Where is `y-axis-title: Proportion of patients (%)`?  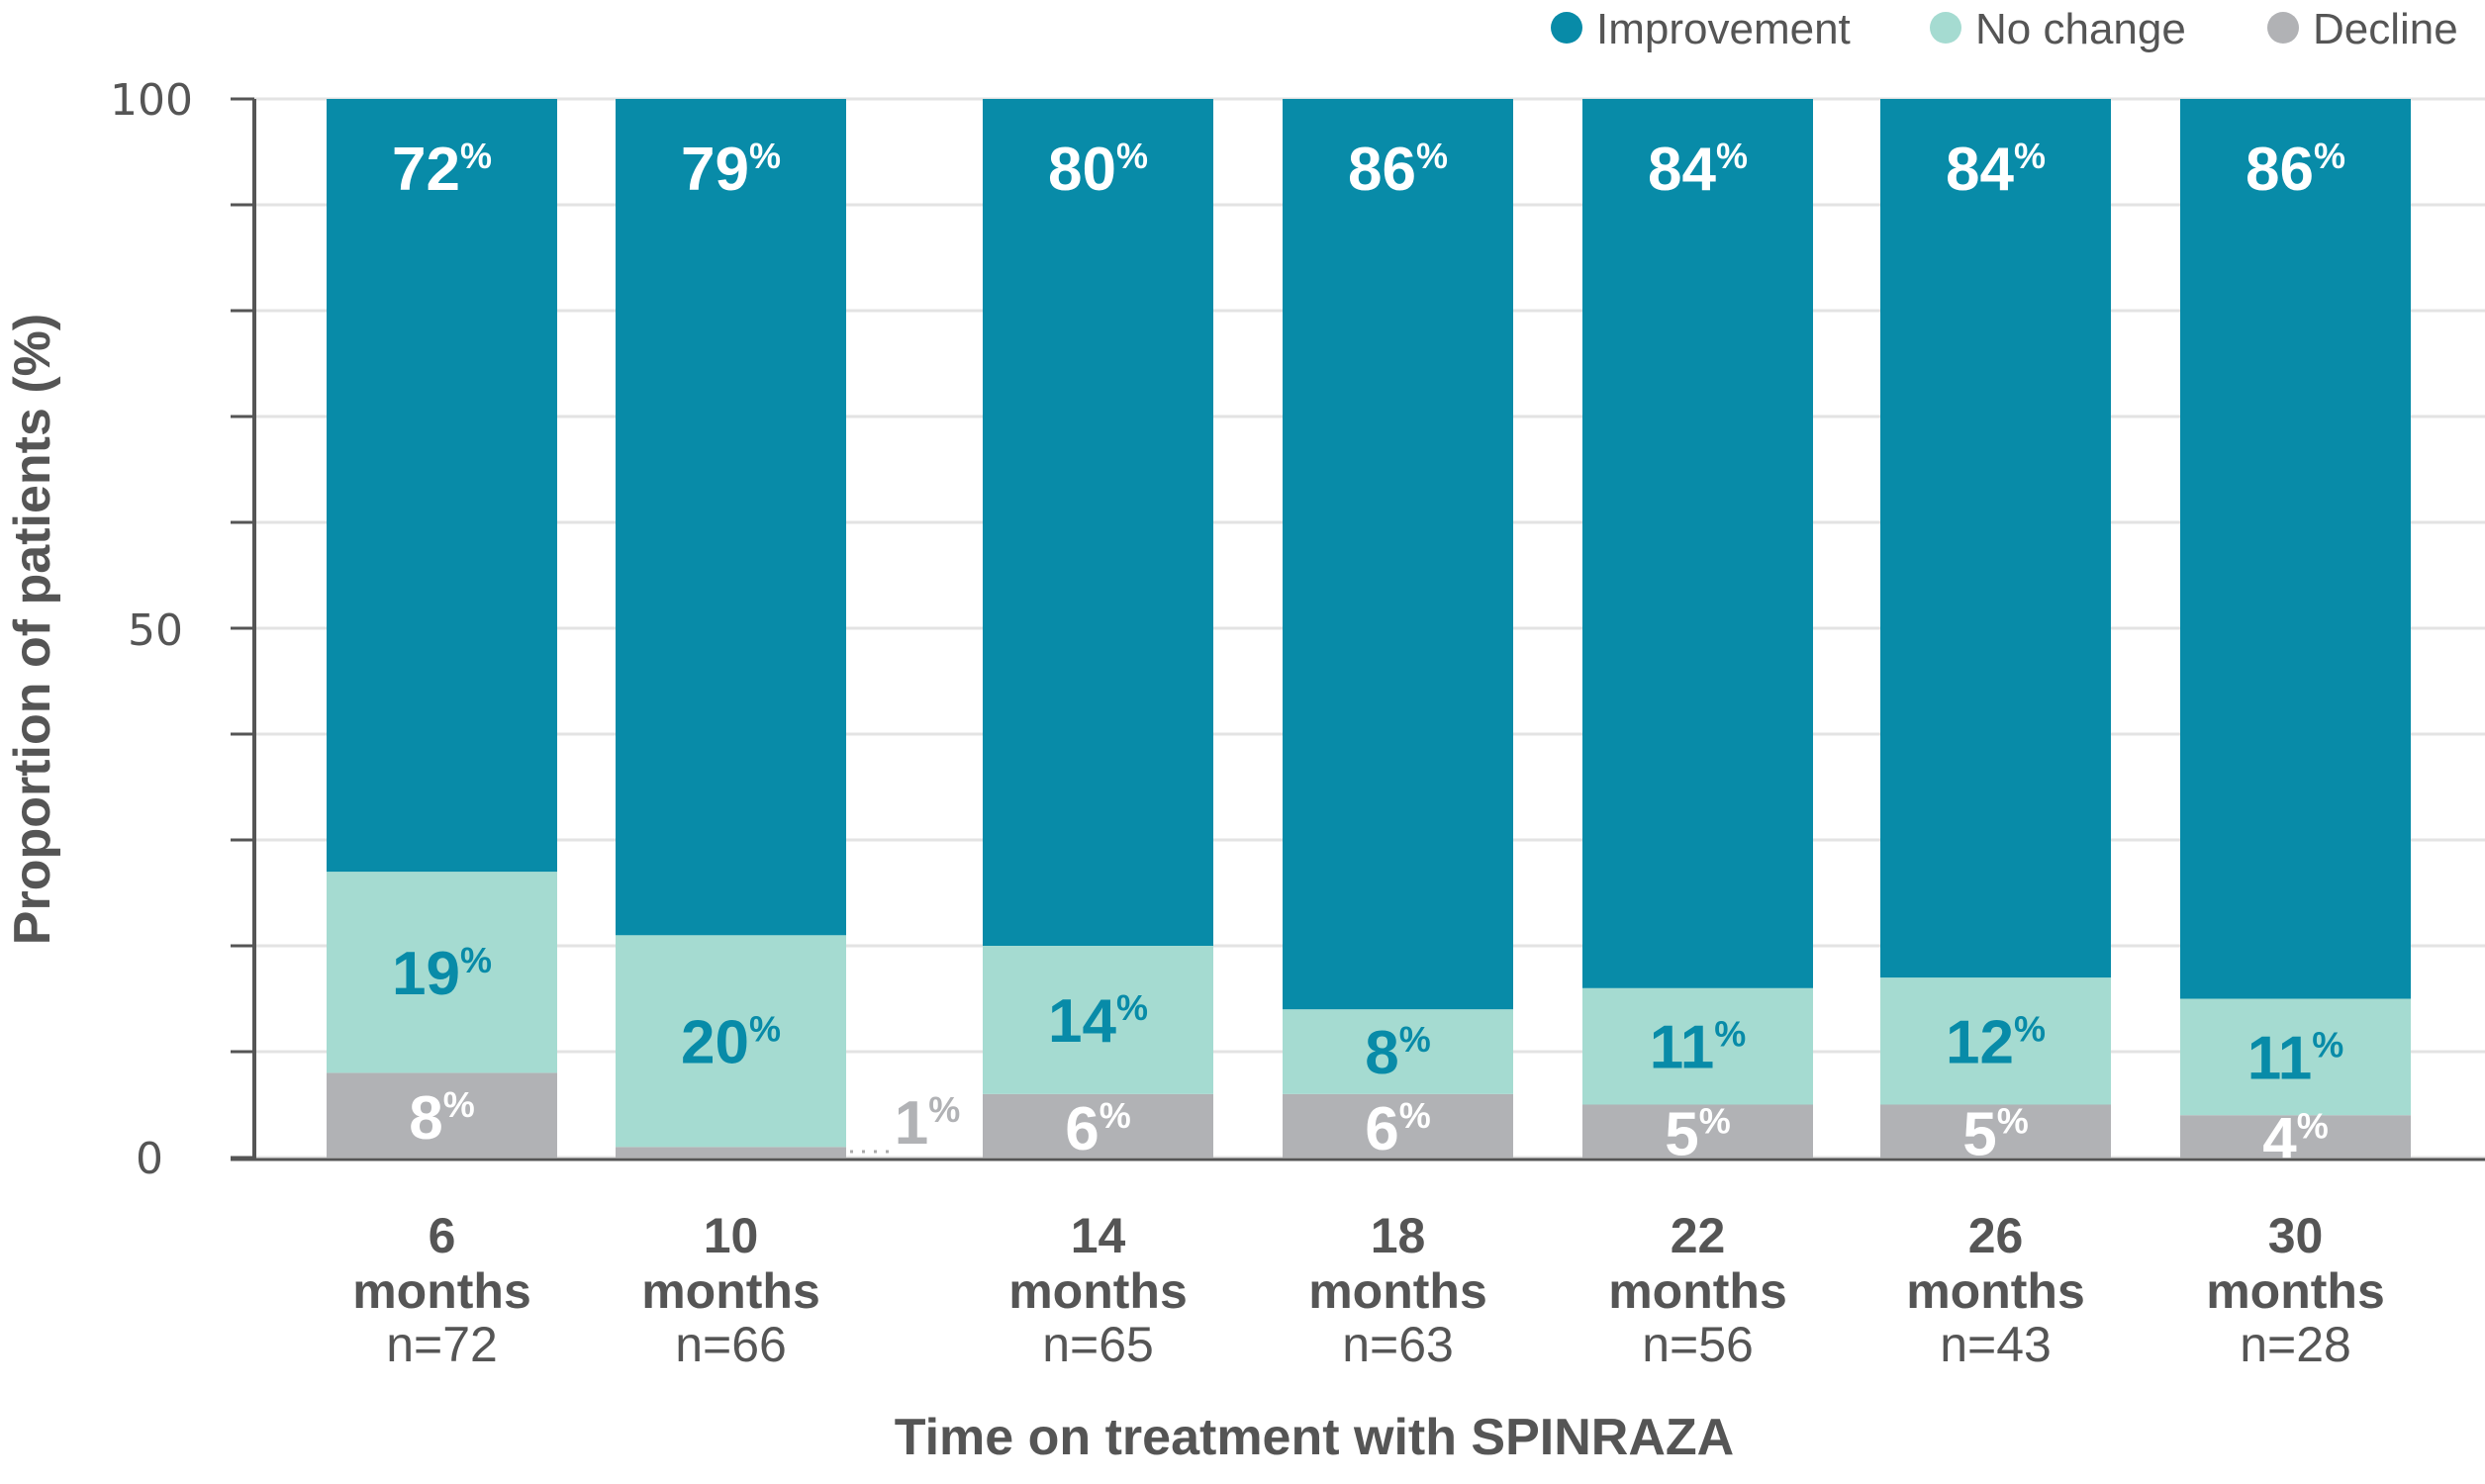
y-axis-title: Proportion of patients (%) is located at coordinates (32, 629).